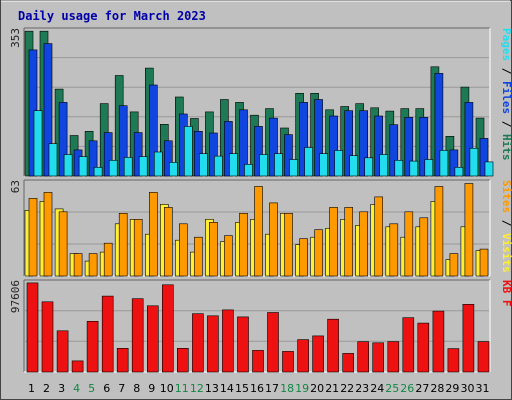  Describe the element at coordinates (332, 388) in the screenshot. I see `x-tick-label: 21` at that location.